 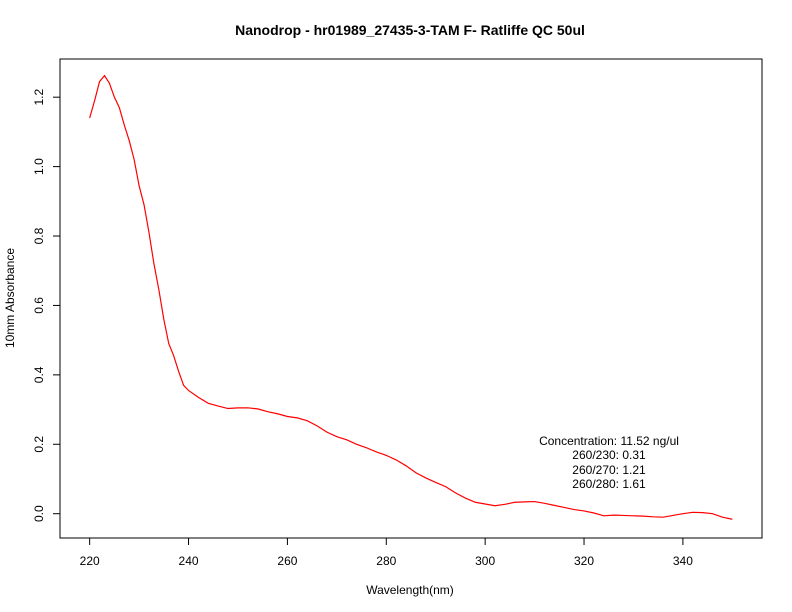 What do you see at coordinates (609, 455) in the screenshot?
I see `ratio-260-230-annotation: 260/230: 0.31` at bounding box center [609, 455].